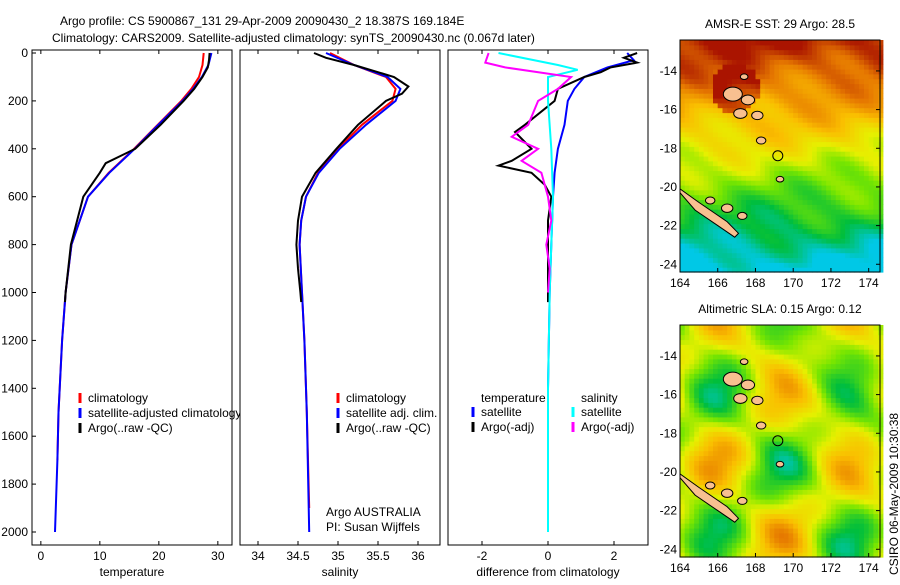 The image size is (900, 585). I want to click on island, so click(710, 485).